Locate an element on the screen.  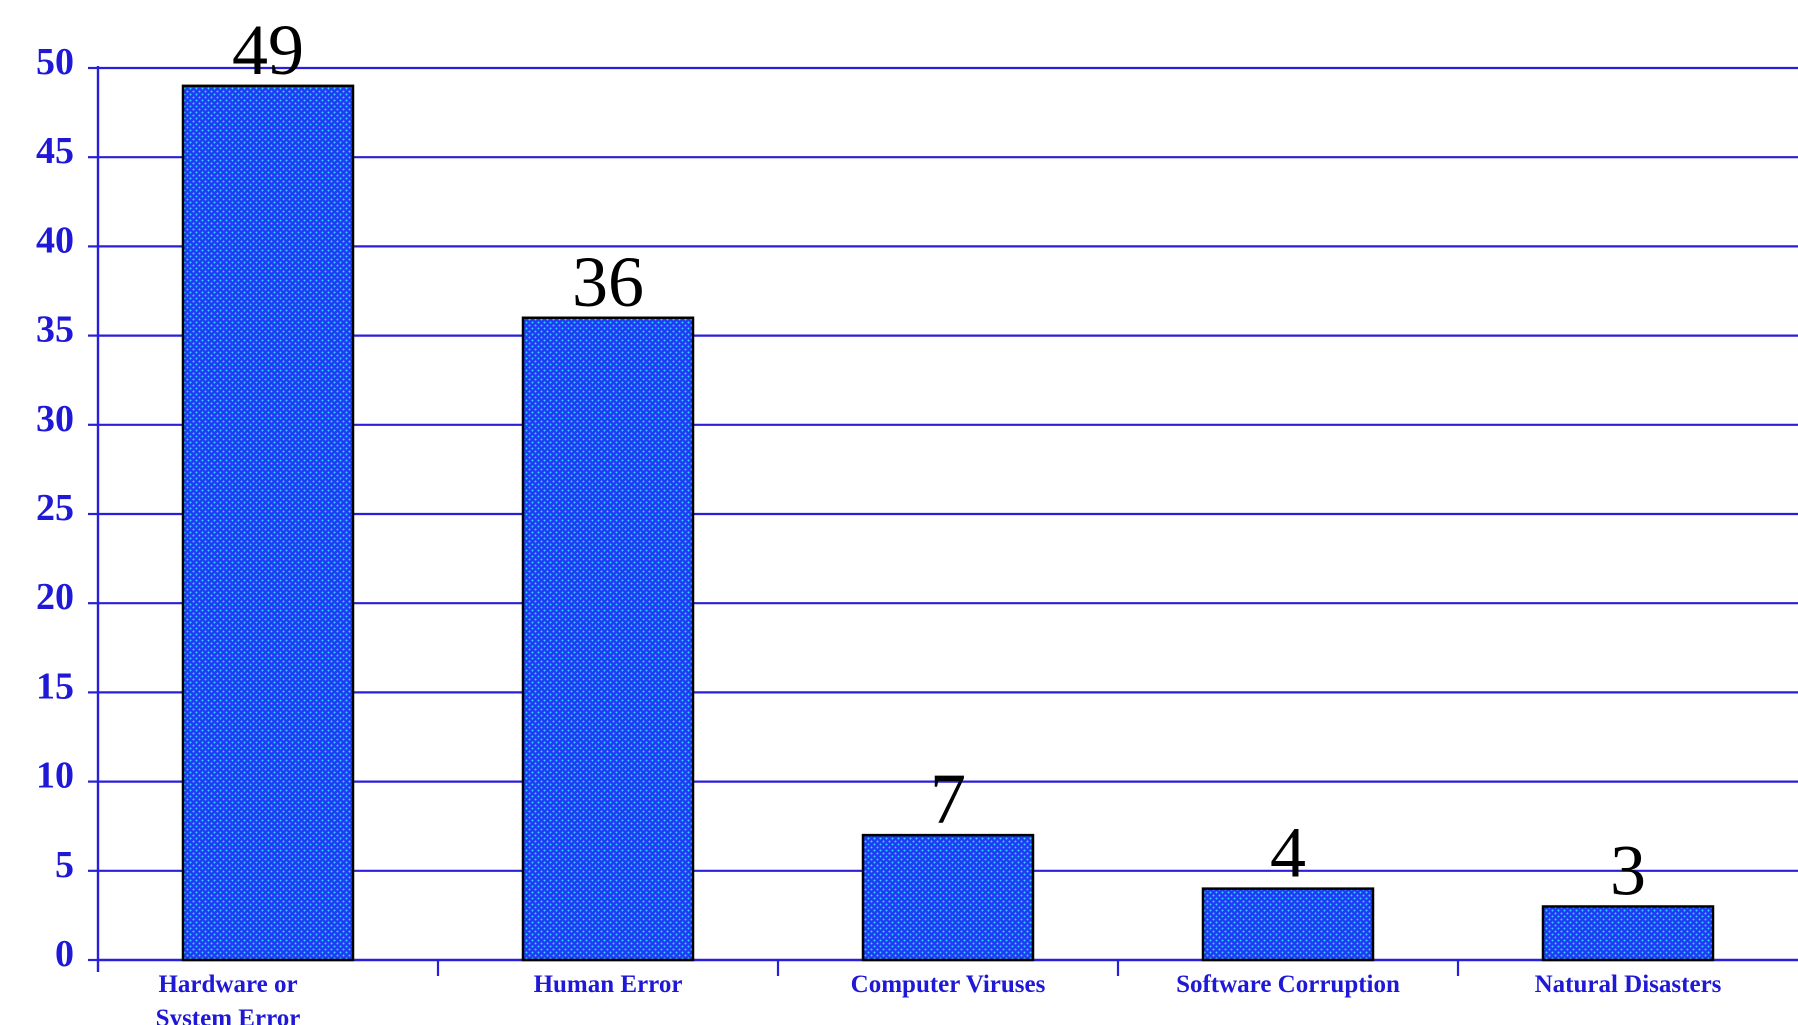
y-tick-label: 30 is located at coordinates (55, 419).